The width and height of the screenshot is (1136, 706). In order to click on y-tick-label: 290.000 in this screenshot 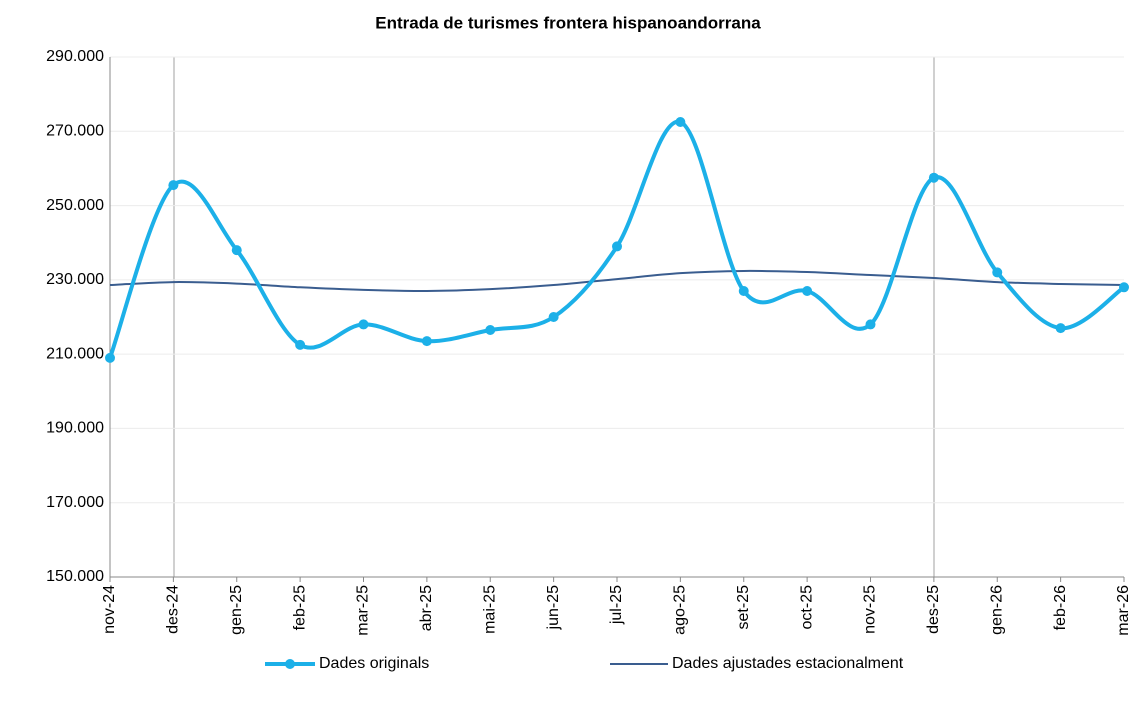, I will do `click(75, 56)`.